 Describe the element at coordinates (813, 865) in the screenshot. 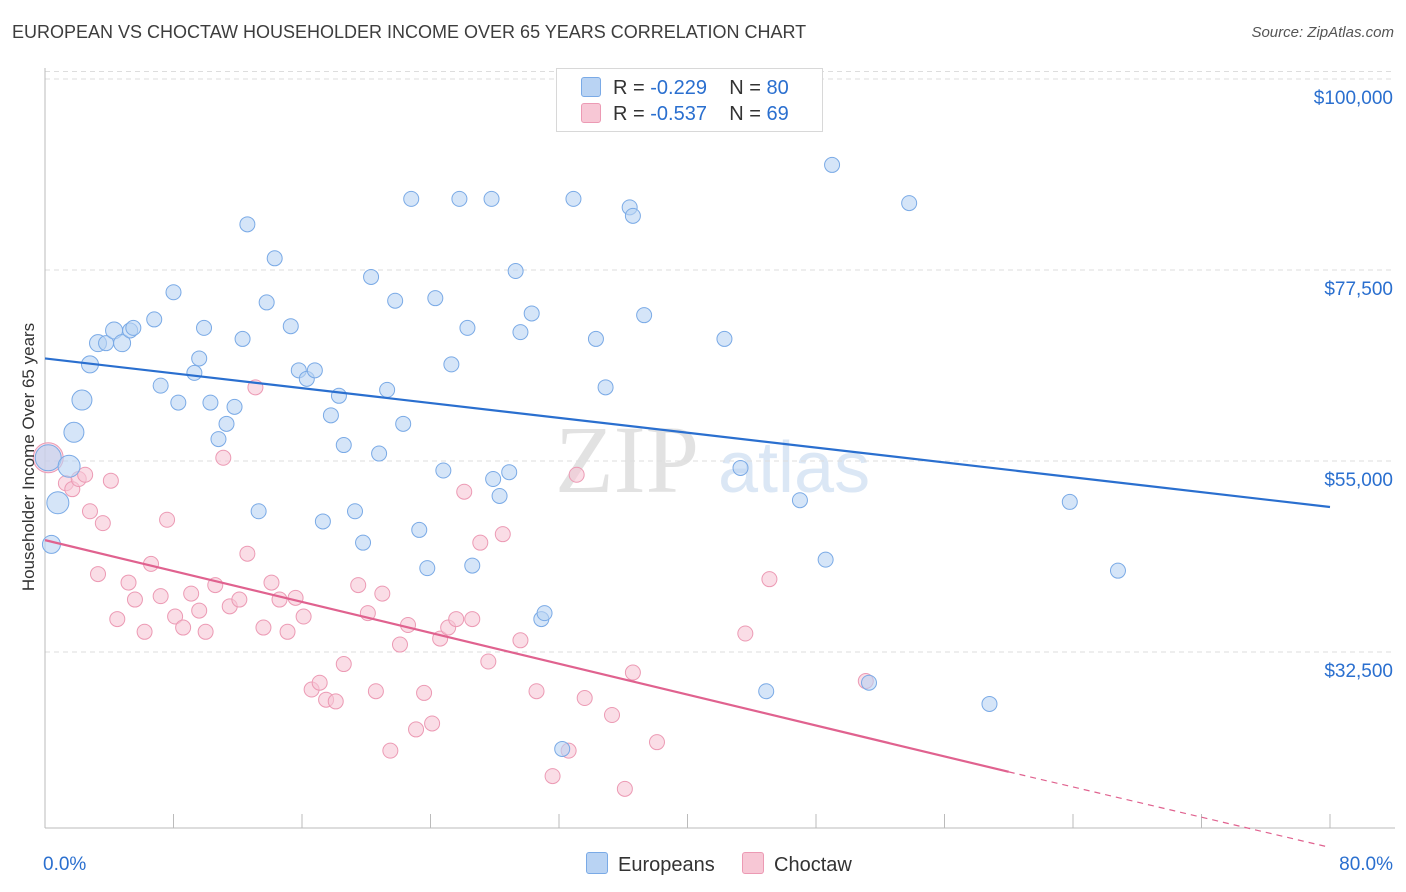

I see `legend-label-choctaw: Choctaw` at that location.